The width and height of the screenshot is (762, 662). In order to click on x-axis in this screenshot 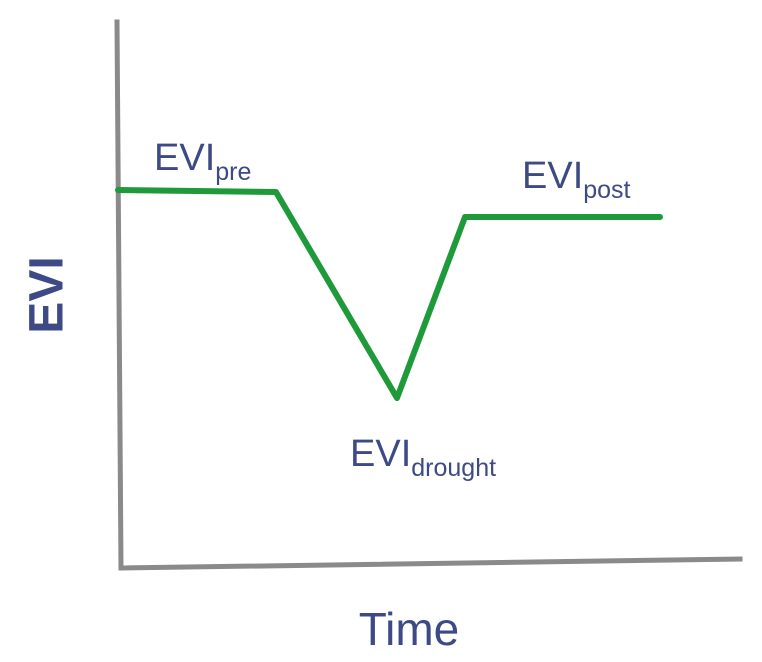, I will do `click(430, 563)`.